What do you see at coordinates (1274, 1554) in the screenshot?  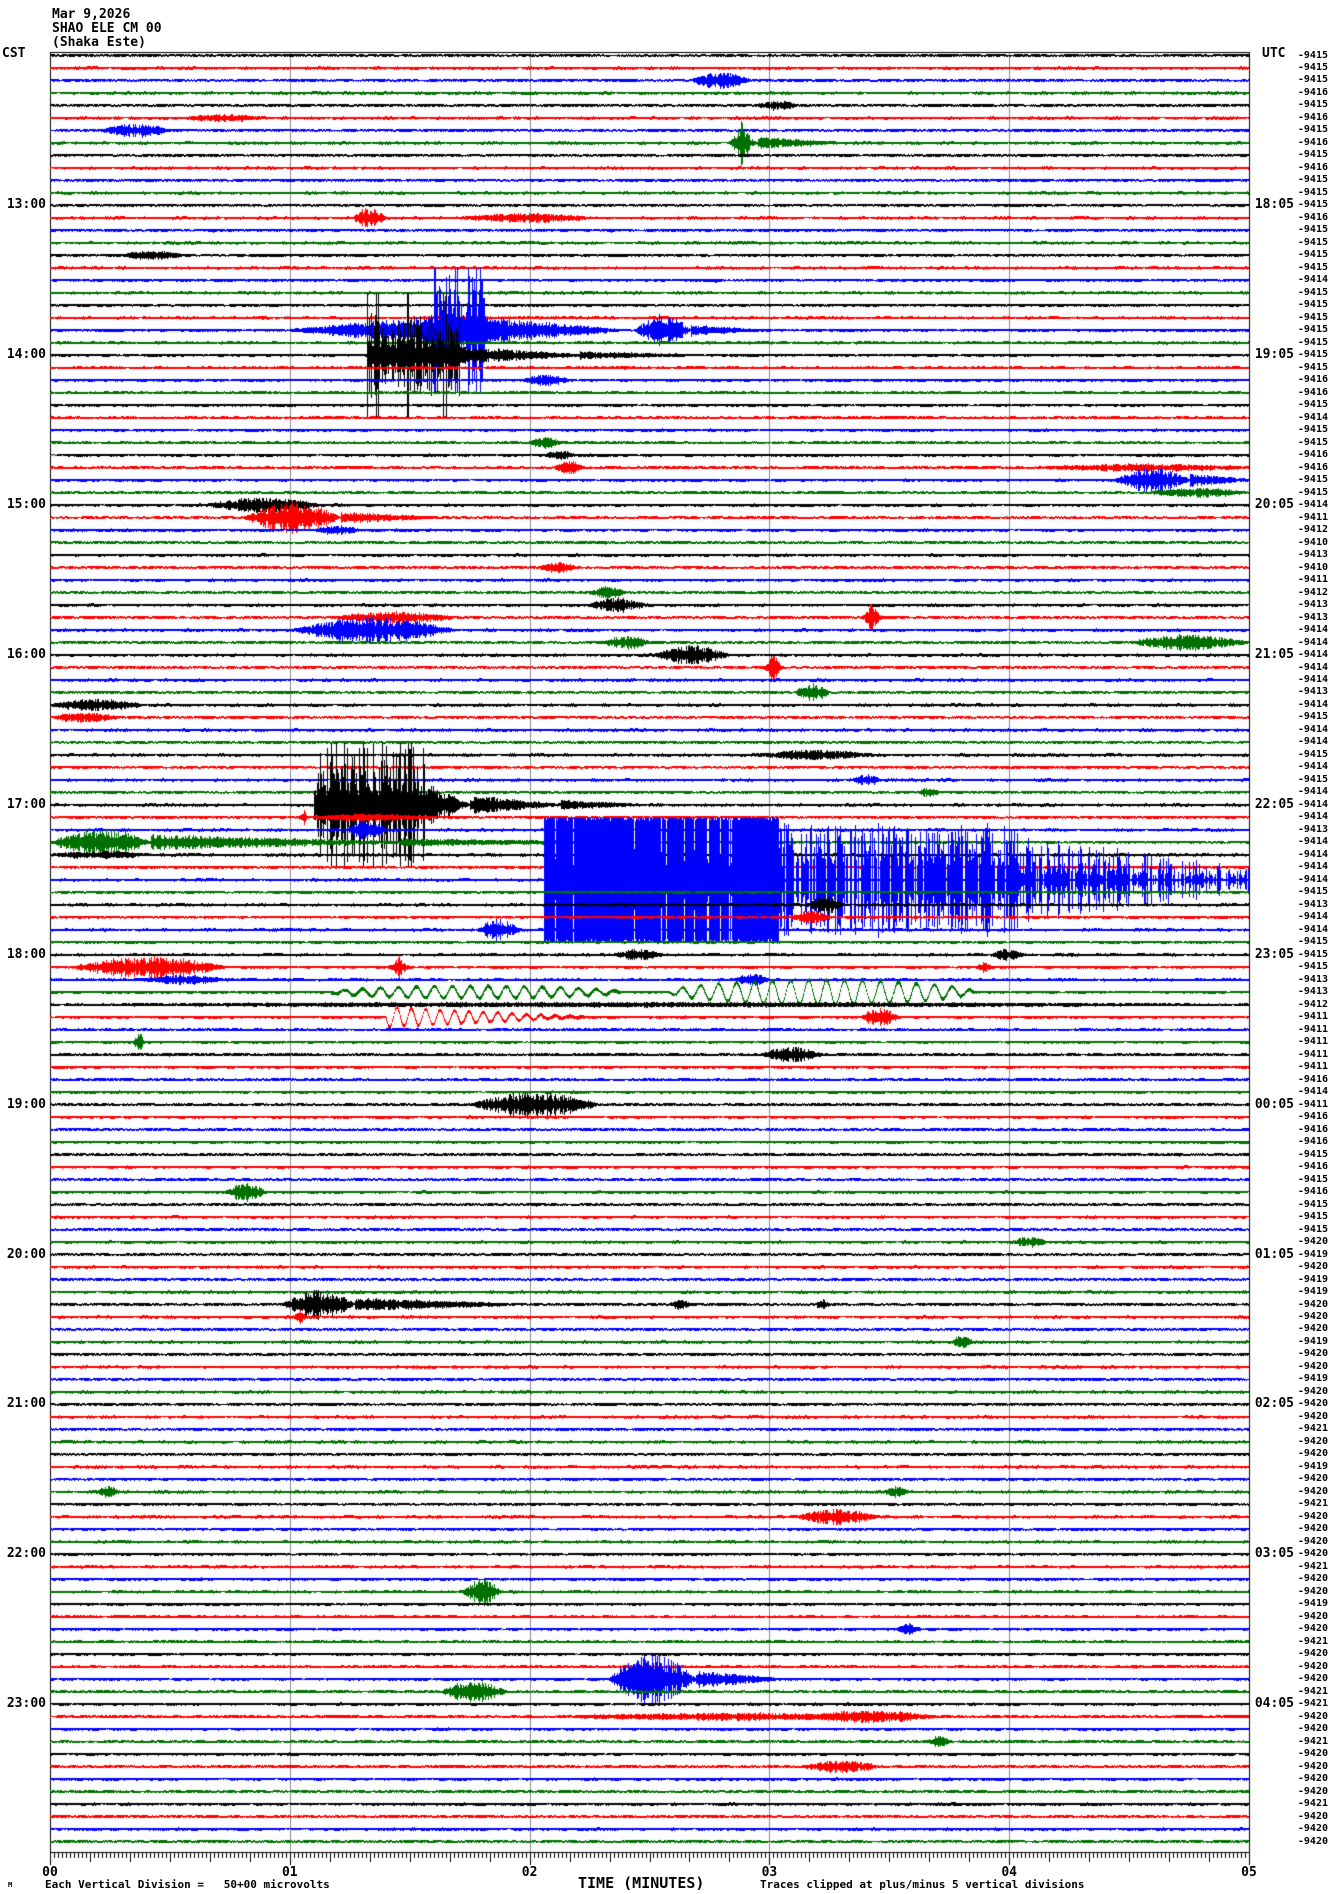 I see `hour-label-utc: 03:05` at bounding box center [1274, 1554].